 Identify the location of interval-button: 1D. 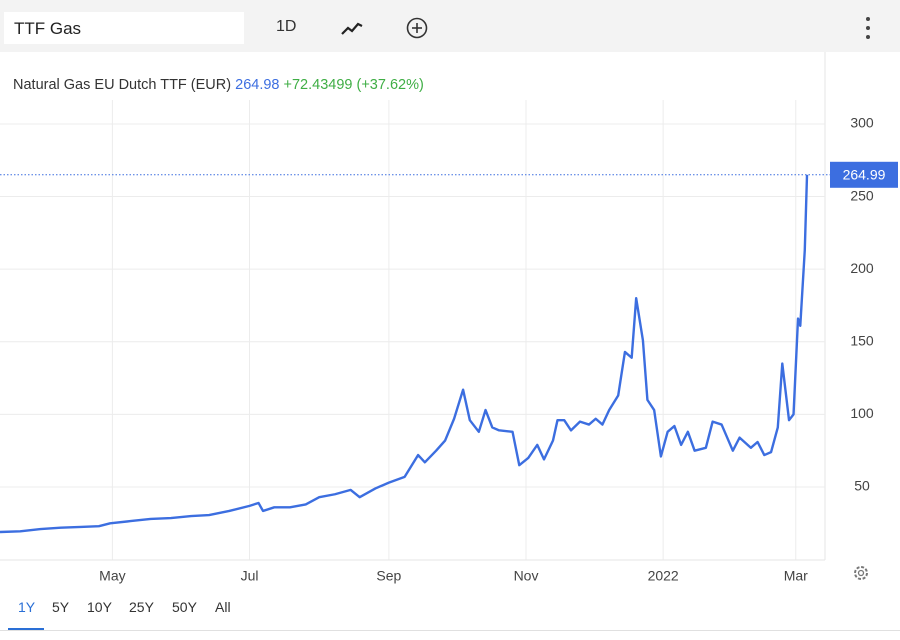
(286, 26).